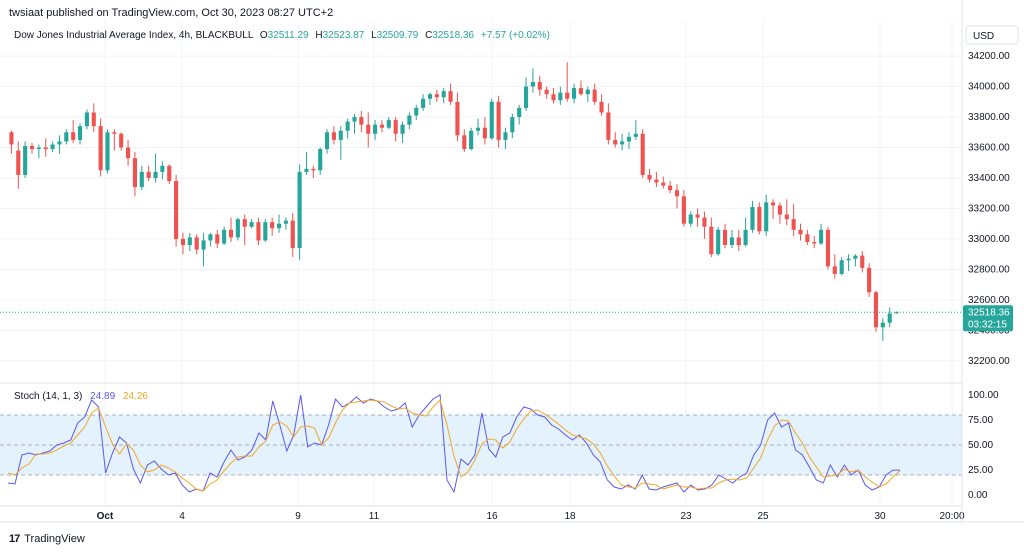 The height and width of the screenshot is (555, 1024). I want to click on low-value: 32509.79, so click(398, 35).